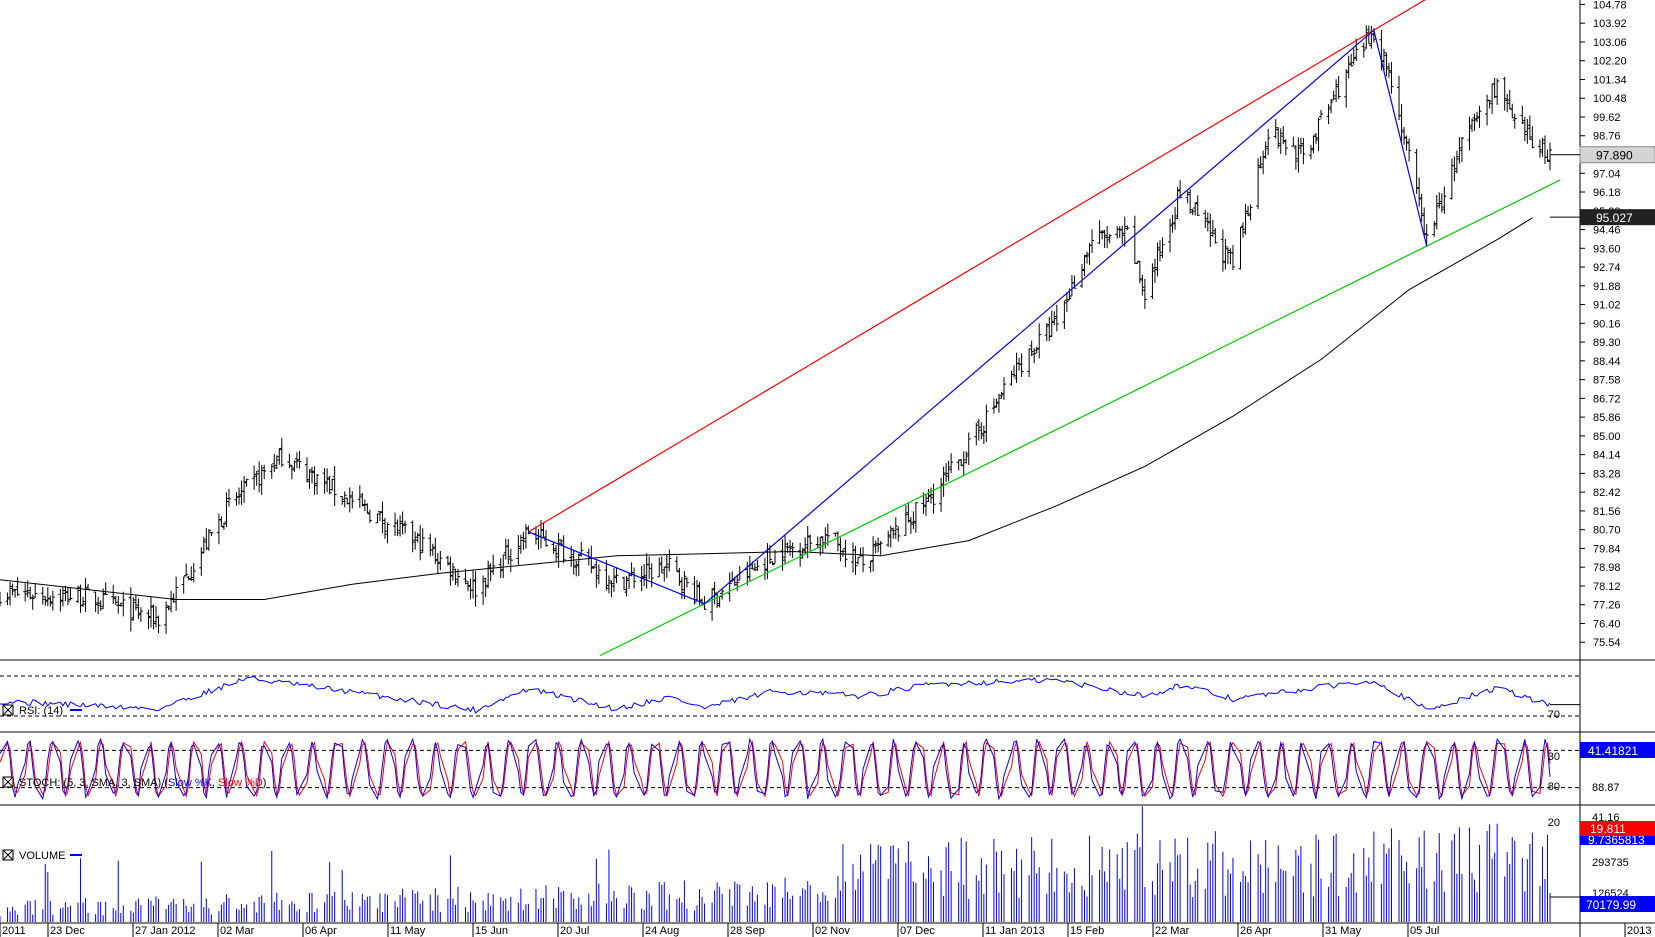  Describe the element at coordinates (8, 782) in the screenshot. I see `stoch-close-icon` at that location.